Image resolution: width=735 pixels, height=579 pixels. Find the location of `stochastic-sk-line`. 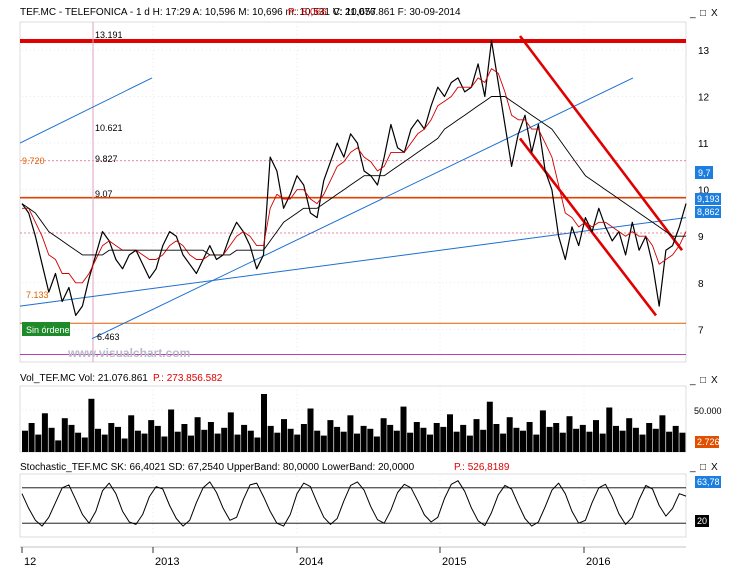

stochastic-sk-line is located at coordinates (354, 503).